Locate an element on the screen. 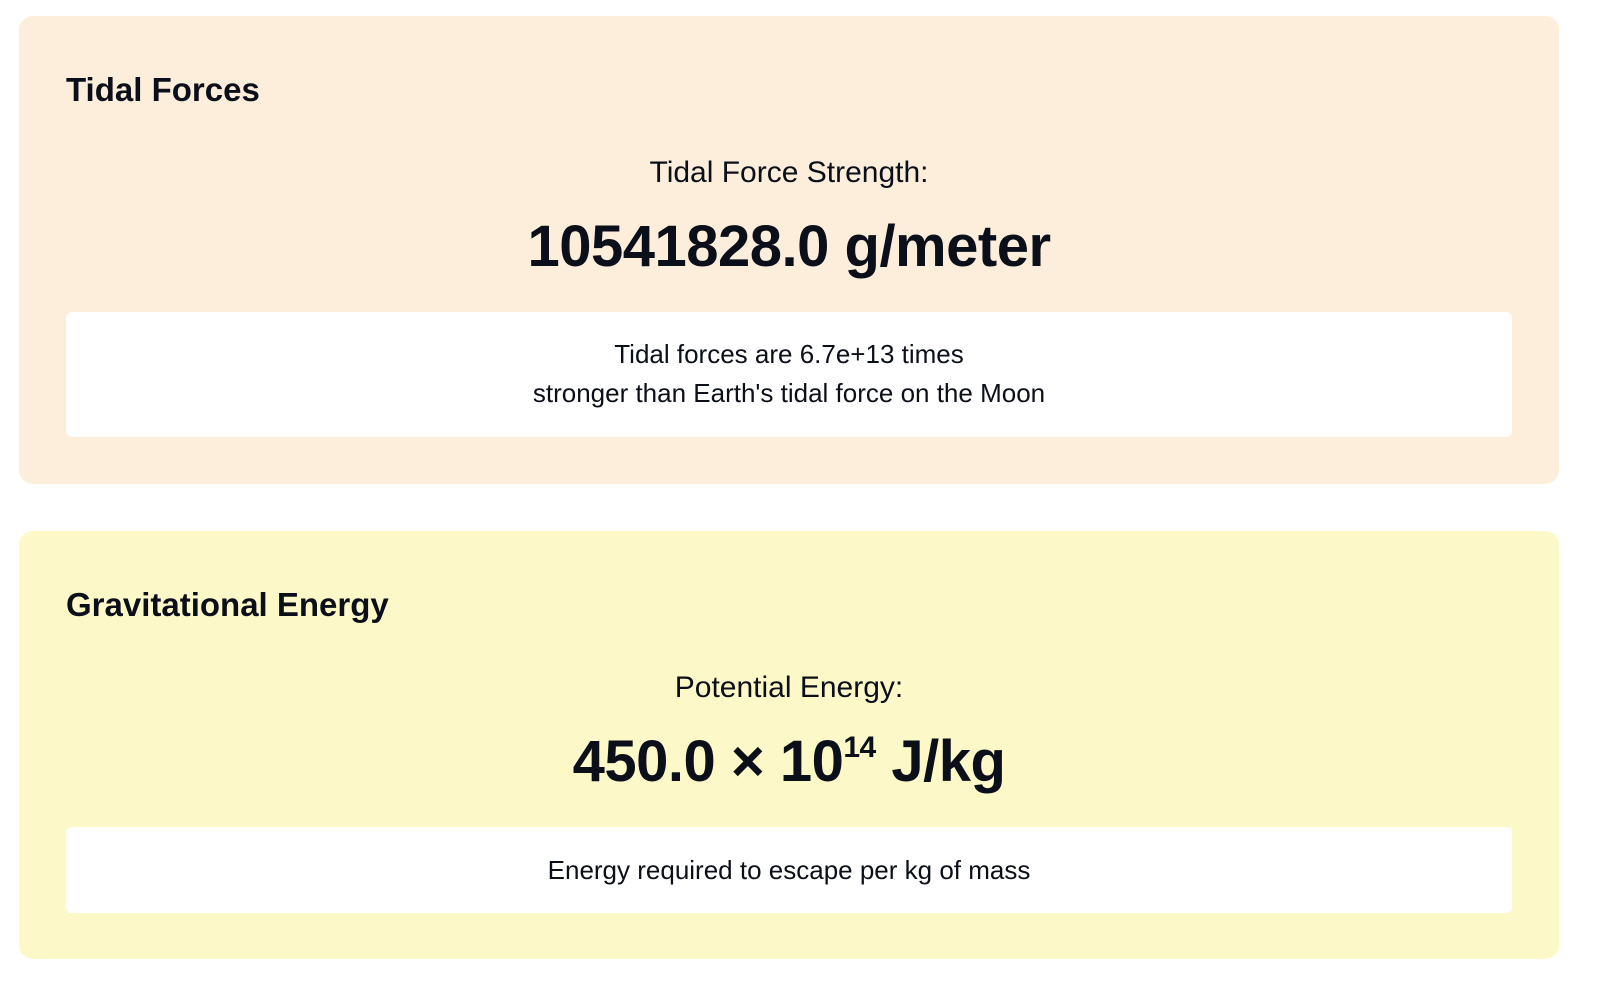 The width and height of the screenshot is (1608, 992). tidal-force-strength-label: Tidal Force Strength: is located at coordinates (789, 172).